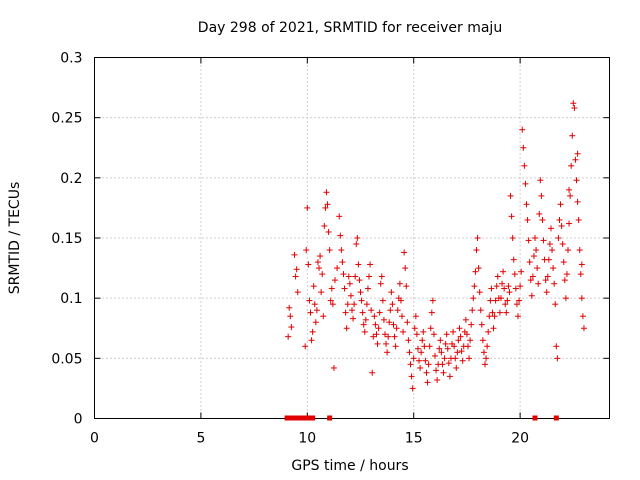 This screenshot has width=640, height=480. What do you see at coordinates (78, 420) in the screenshot?
I see `y-tick-label: 0` at bounding box center [78, 420].